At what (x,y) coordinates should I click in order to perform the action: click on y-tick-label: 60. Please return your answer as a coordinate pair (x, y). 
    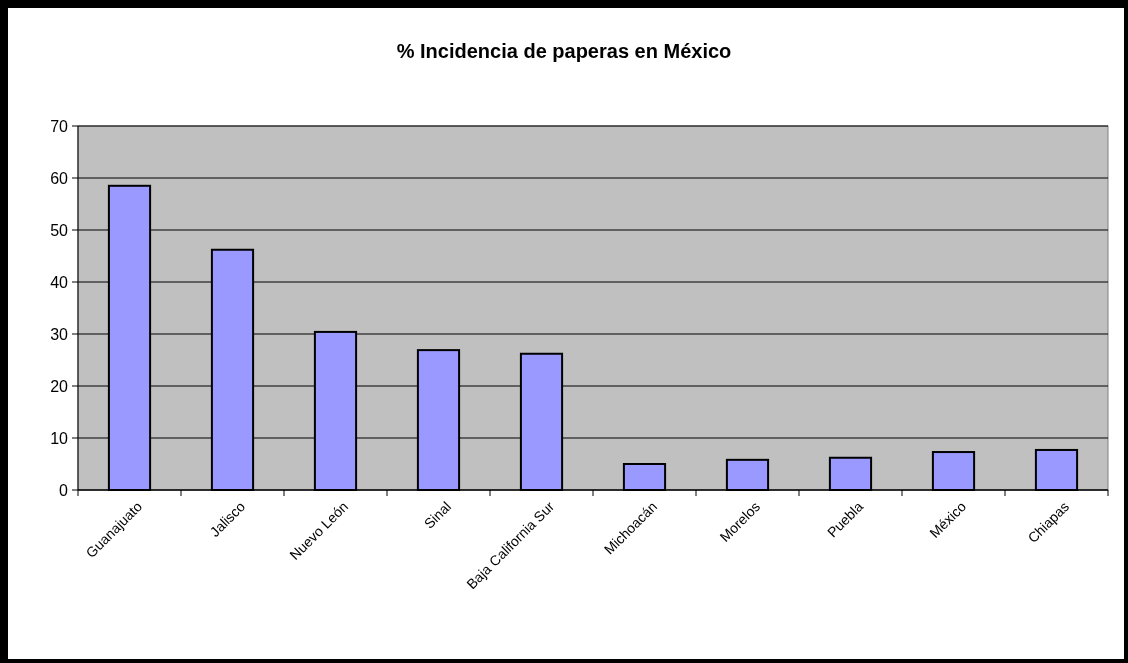
    Looking at the image, I should click on (59, 178).